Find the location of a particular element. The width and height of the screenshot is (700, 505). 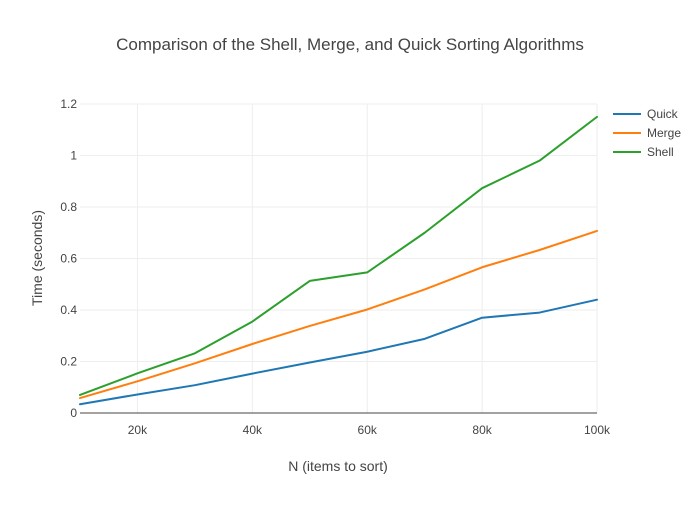

legend: Quick Merge Shell is located at coordinates (647, 133).